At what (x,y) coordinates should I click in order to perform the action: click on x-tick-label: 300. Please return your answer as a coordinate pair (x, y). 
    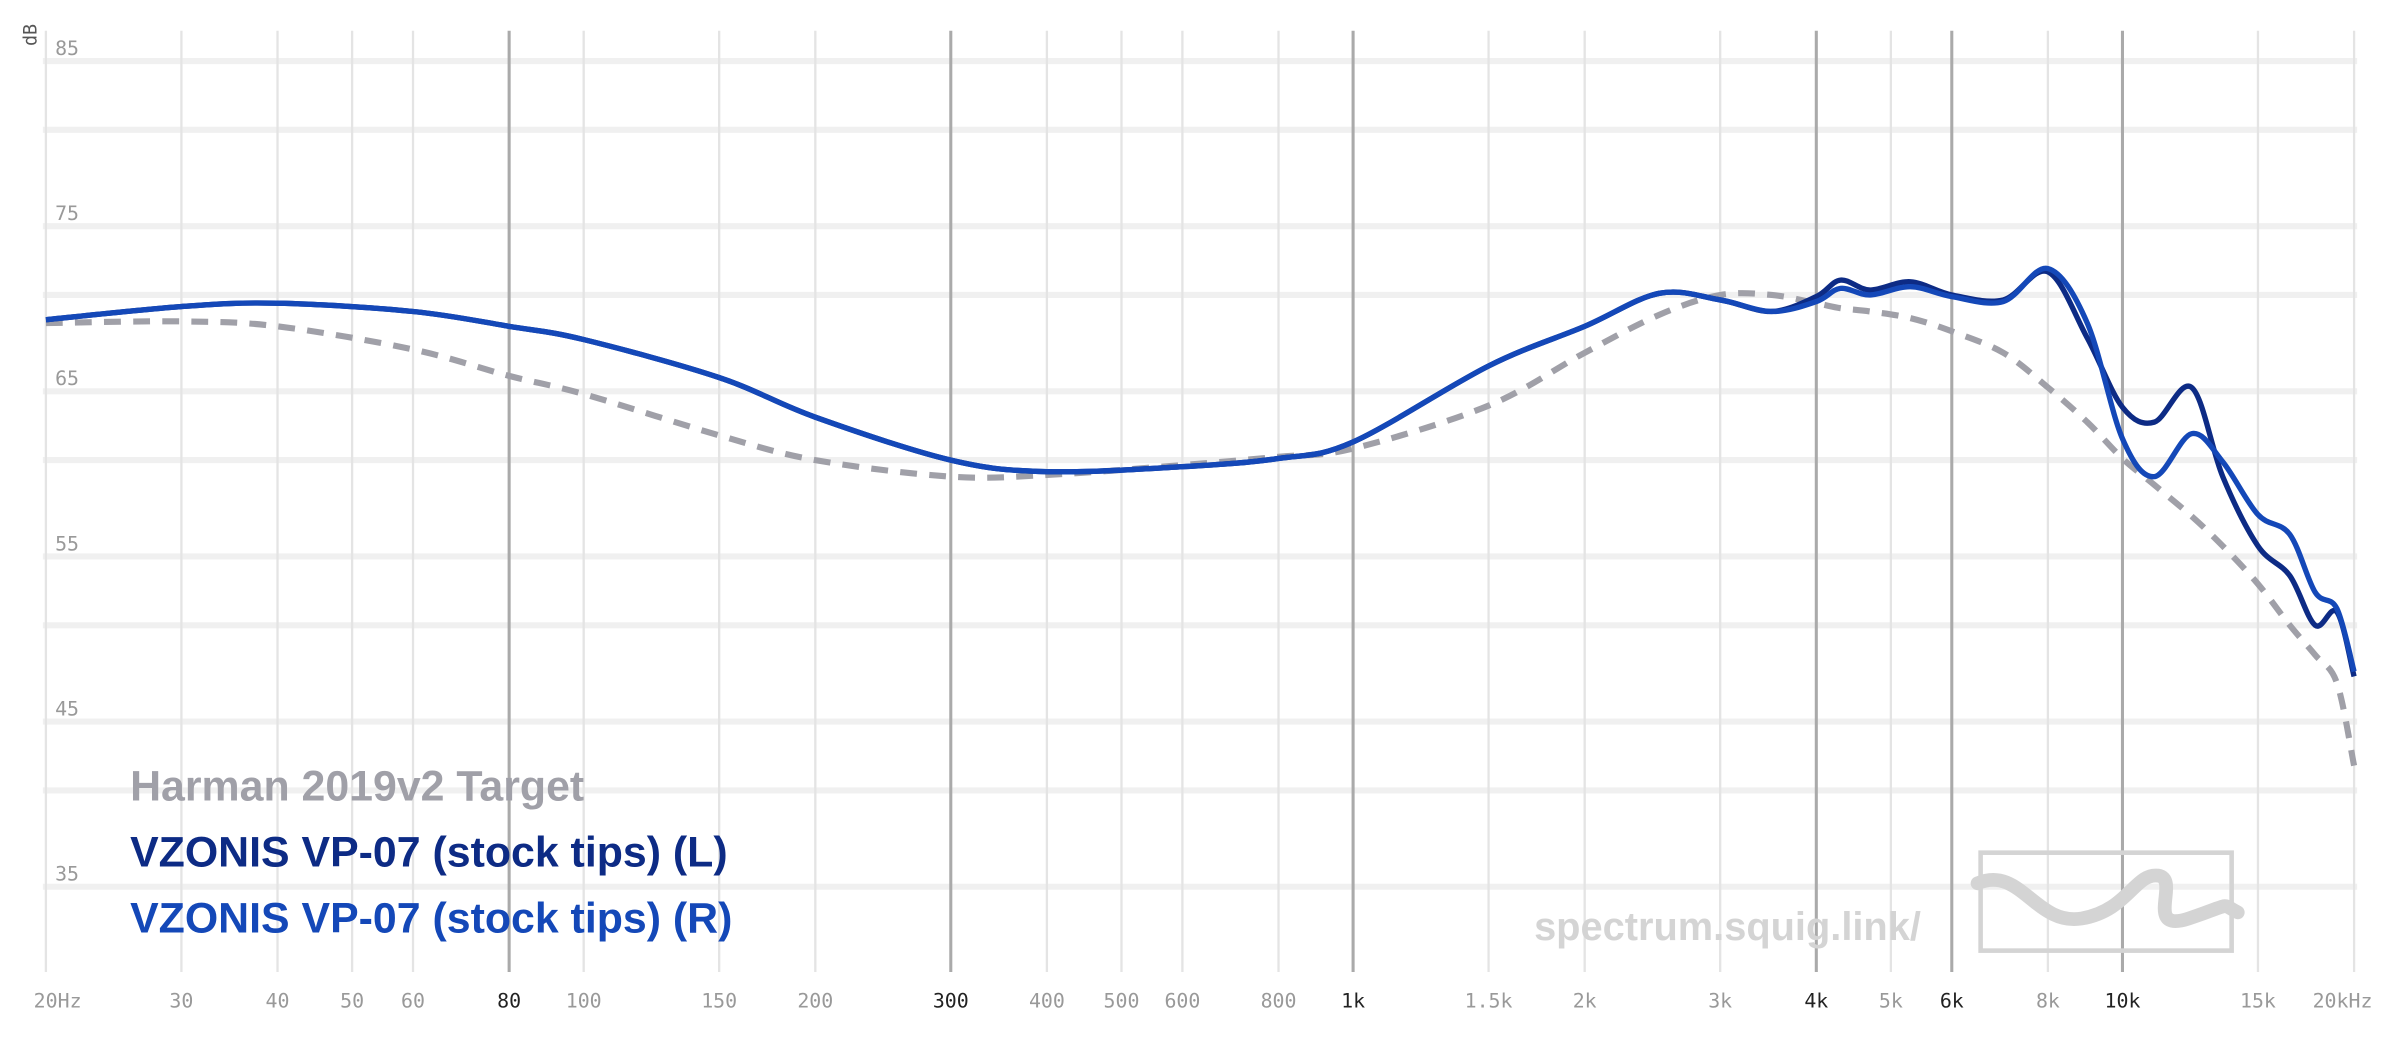
    Looking at the image, I should click on (951, 1000).